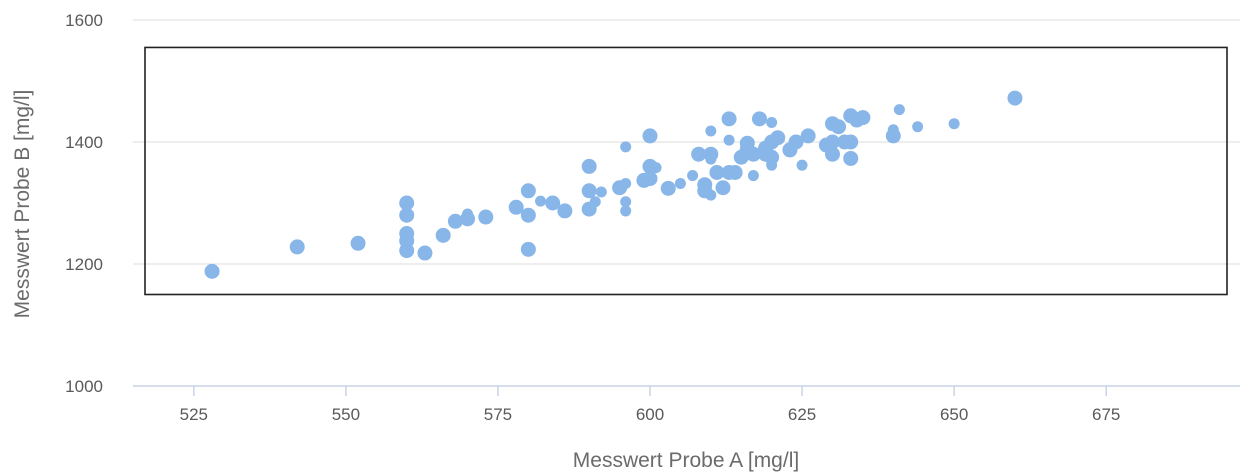  I want to click on y-tick-label: 1600, so click(84, 20).